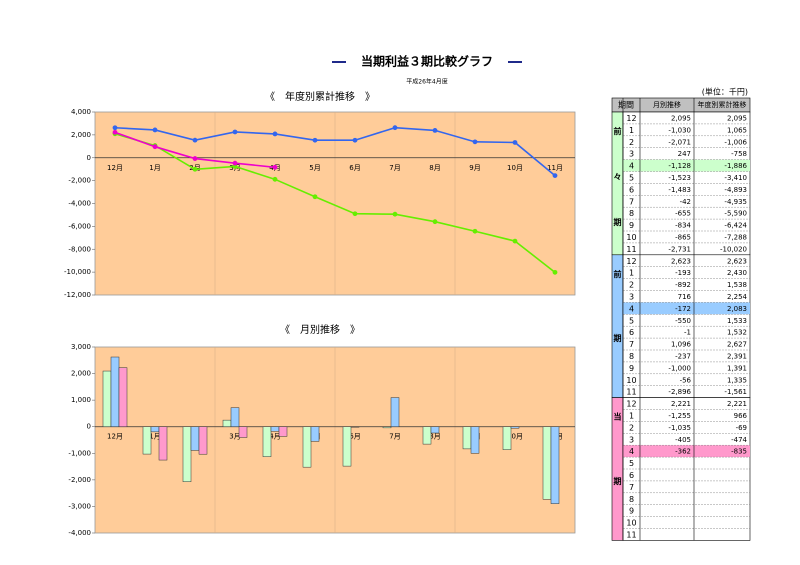 Image resolution: width=800 pixels, height=565 pixels. I want to click on cumulative-cell: -1,886, so click(735, 166).